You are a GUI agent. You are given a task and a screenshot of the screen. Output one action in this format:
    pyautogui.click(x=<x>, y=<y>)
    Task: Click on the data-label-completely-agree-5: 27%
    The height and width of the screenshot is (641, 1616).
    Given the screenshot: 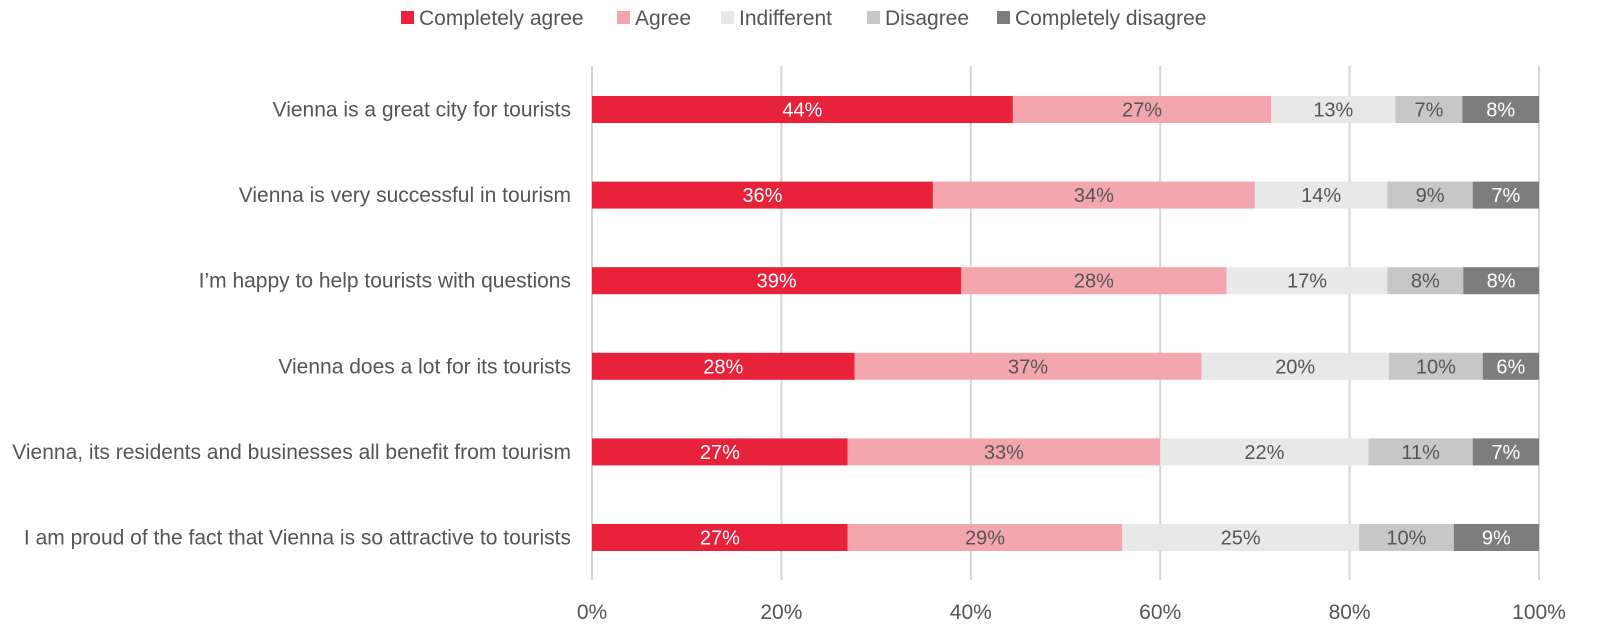 What is the action you would take?
    pyautogui.click(x=720, y=539)
    